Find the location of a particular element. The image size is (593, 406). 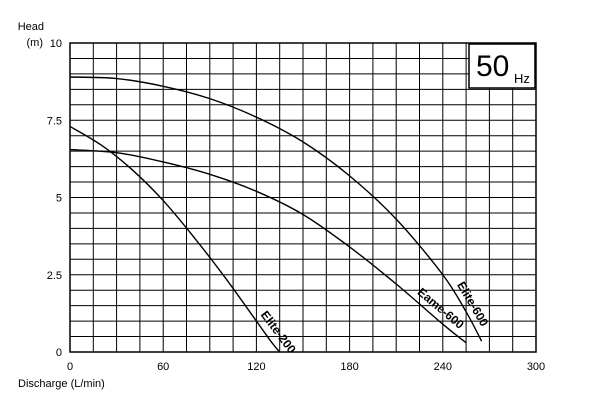

y-axis-title-unit: (m) is located at coordinates (35, 43).